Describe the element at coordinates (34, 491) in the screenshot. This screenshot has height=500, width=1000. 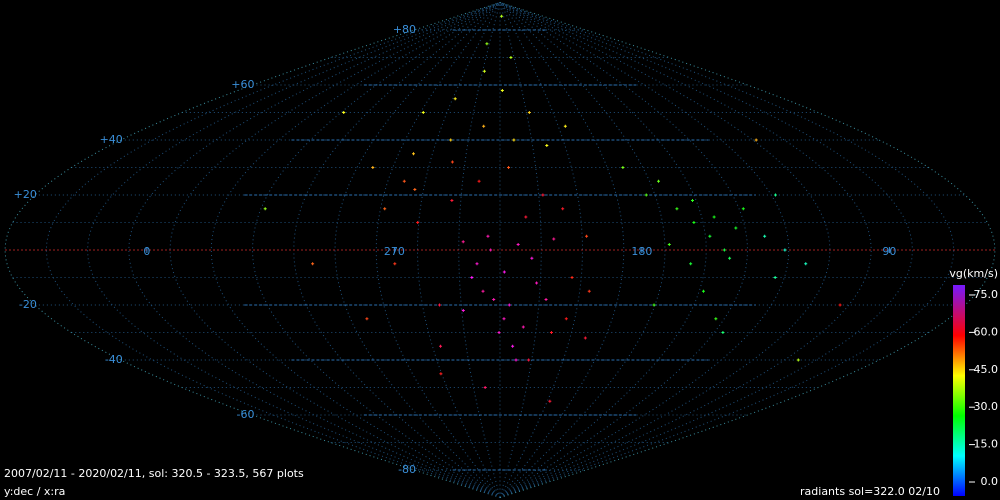
I see `axis-label: y:dec / x:ra` at that location.